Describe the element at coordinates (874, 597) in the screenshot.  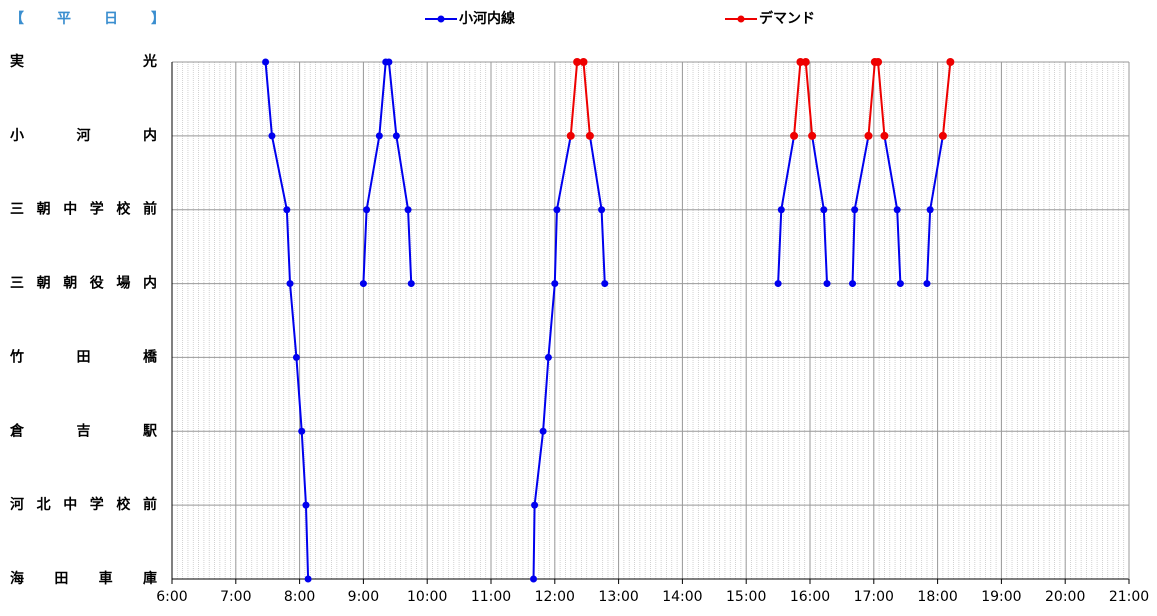
I see `x-tick-label: 17:00` at that location.